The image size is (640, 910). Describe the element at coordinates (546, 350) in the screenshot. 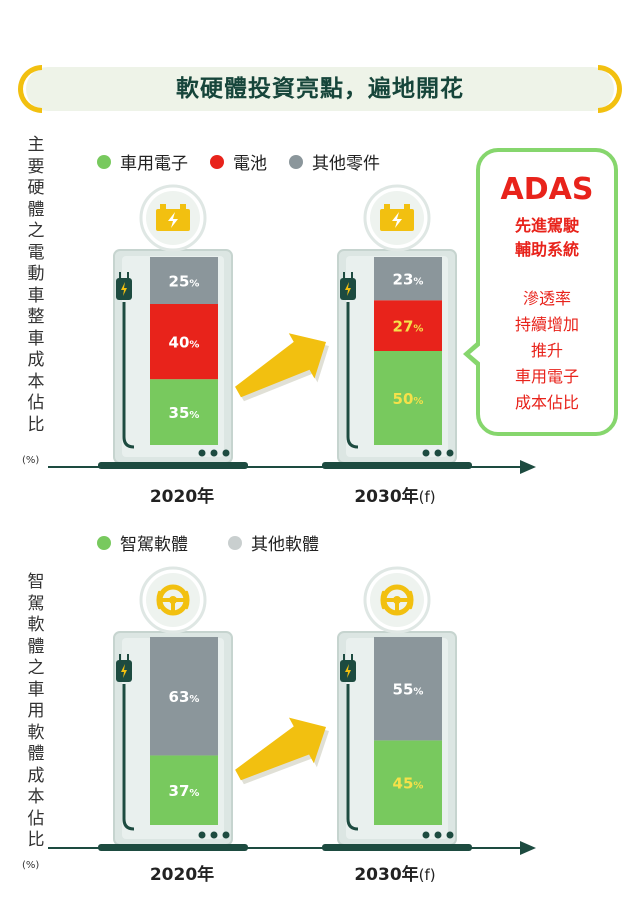

I see `callout-body: 滲透率 持續增加 推升 車用電子 成本佔比` at that location.